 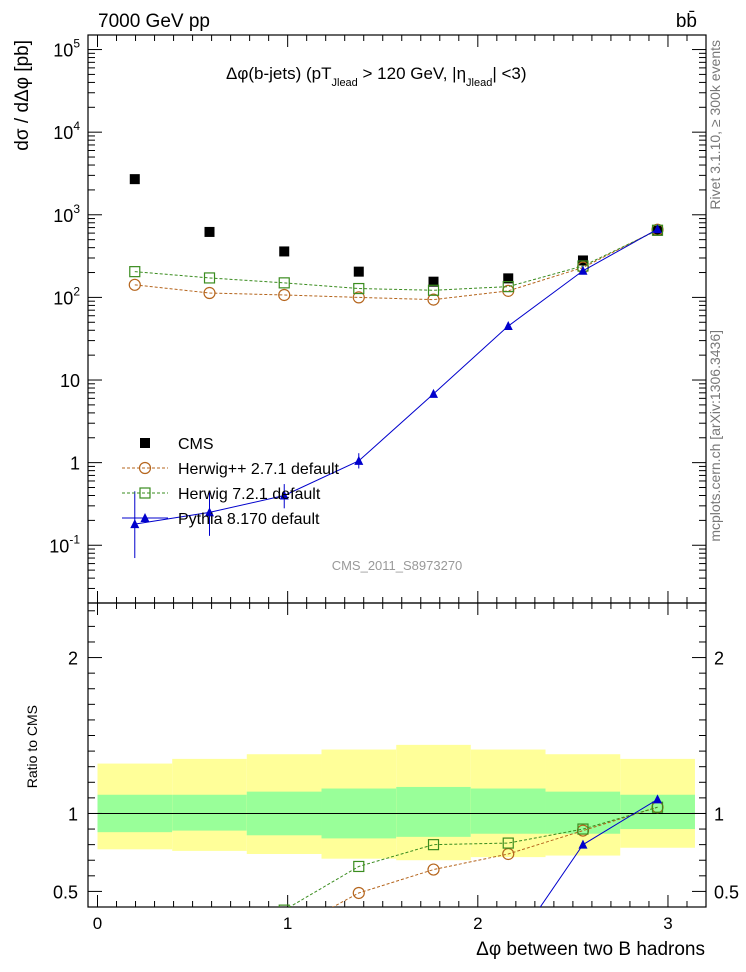 I want to click on x-tick-label: 3, so click(x=667, y=923).